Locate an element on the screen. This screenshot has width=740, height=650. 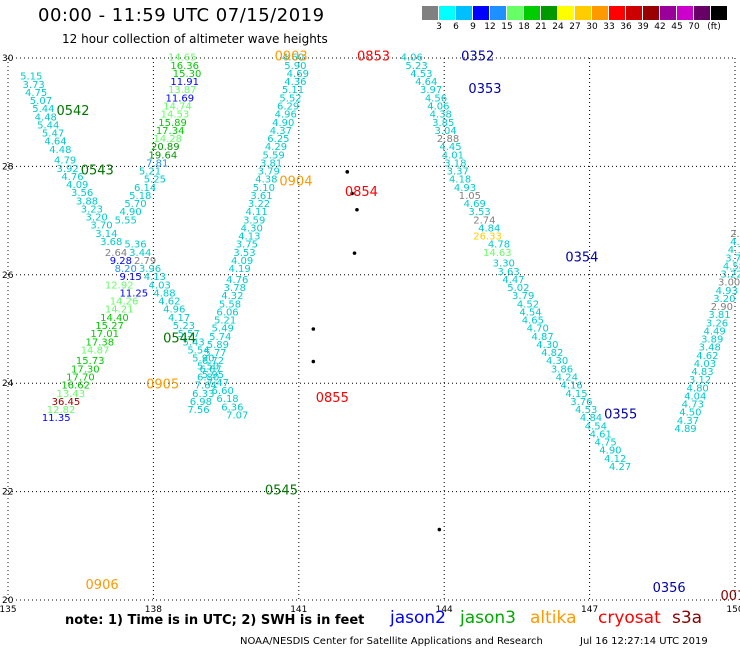
pass-time-label: 0354 is located at coordinates (581, 257).